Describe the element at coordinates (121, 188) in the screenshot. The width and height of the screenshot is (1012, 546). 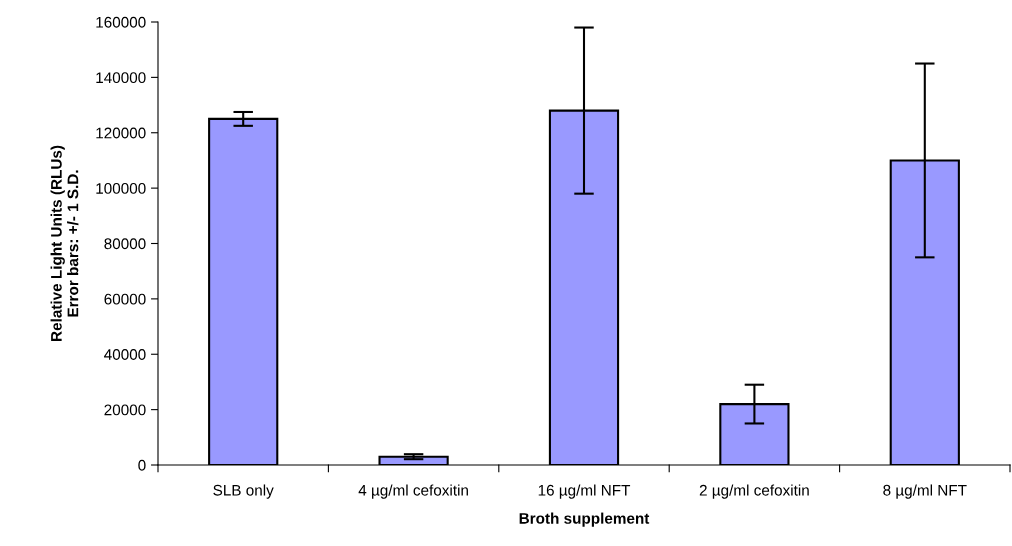
I see `y-tick-label: 100000` at that location.